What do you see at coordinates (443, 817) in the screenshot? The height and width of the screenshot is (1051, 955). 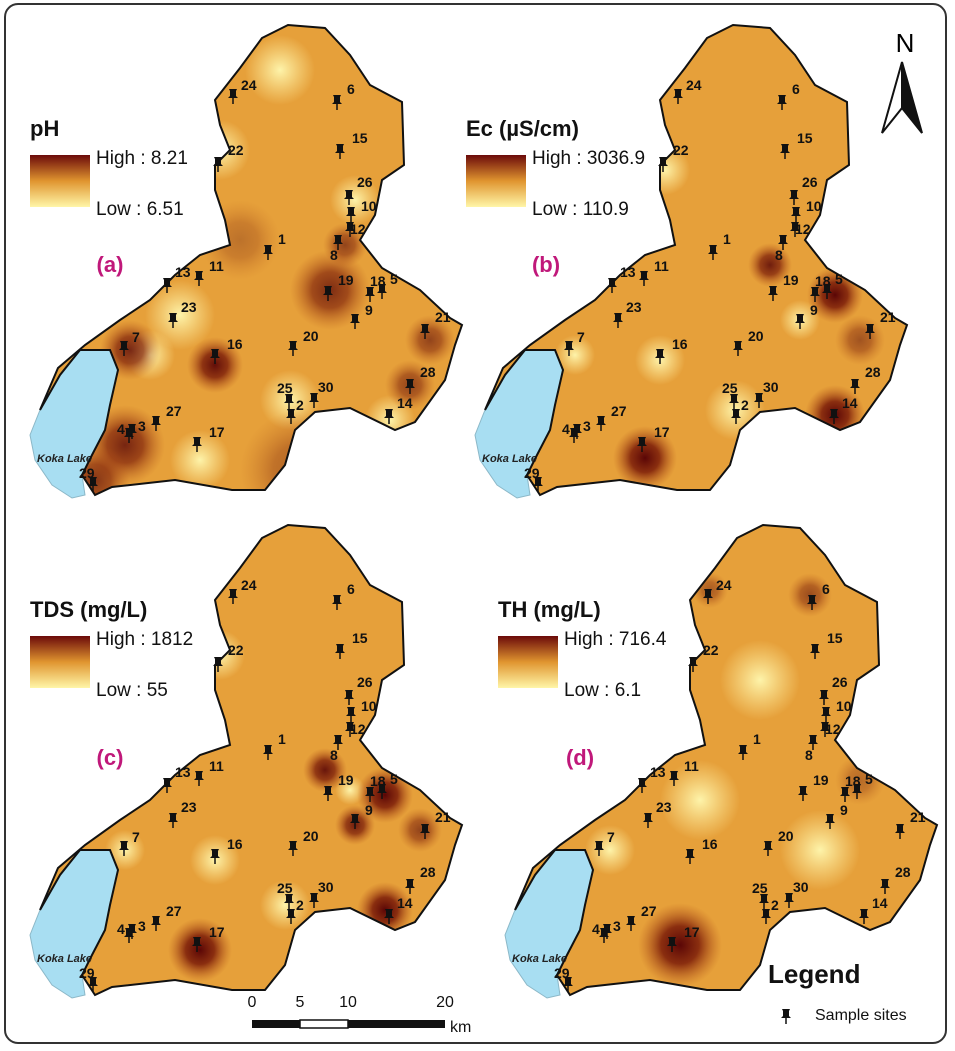 I see `site-label: 21` at bounding box center [443, 817].